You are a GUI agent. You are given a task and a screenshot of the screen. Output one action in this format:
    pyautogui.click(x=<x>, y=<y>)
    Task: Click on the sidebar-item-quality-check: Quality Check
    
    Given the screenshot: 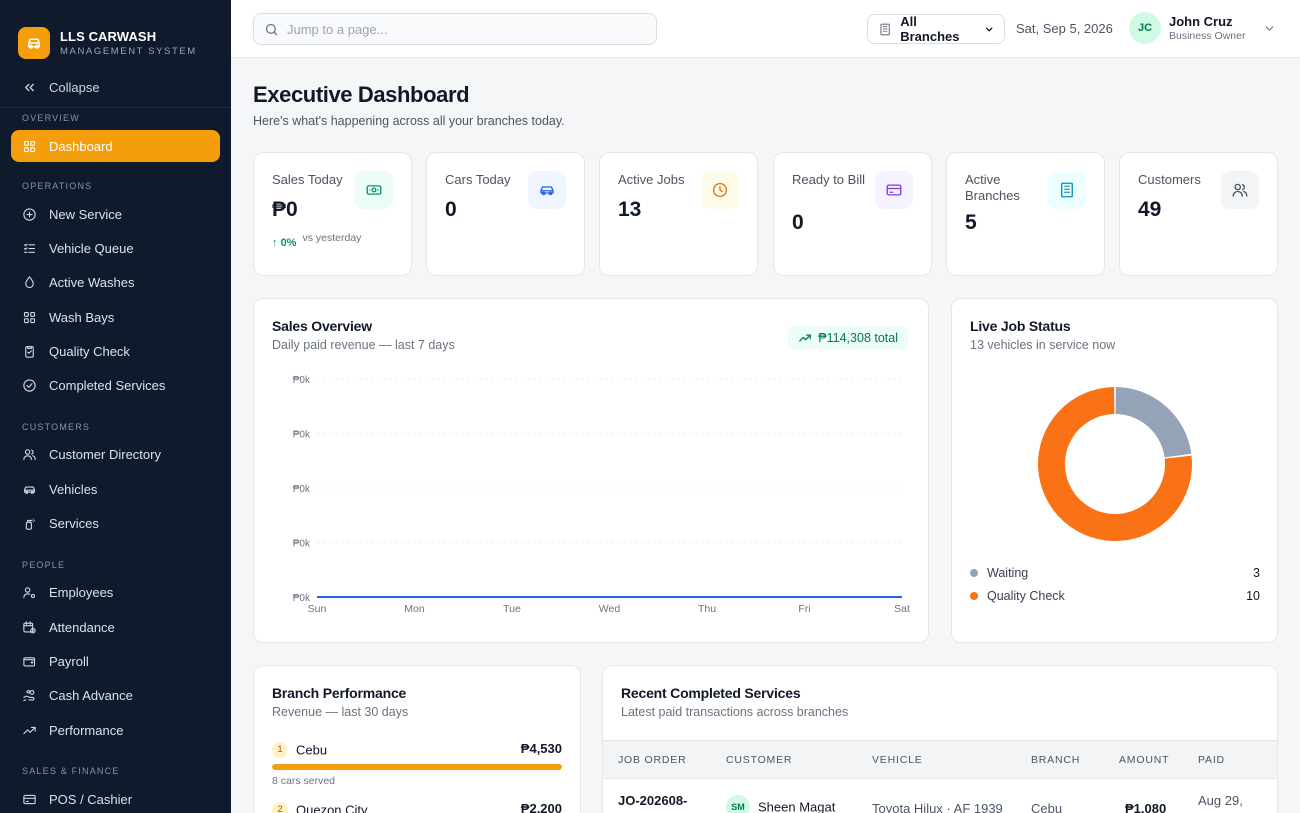 What is the action you would take?
    pyautogui.click(x=115, y=351)
    